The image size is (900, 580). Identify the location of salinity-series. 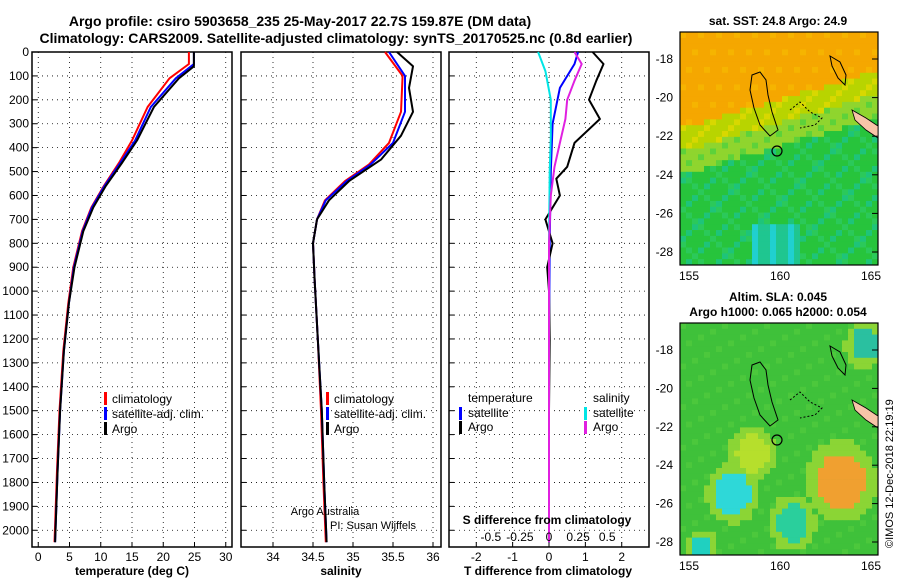
(363, 297).